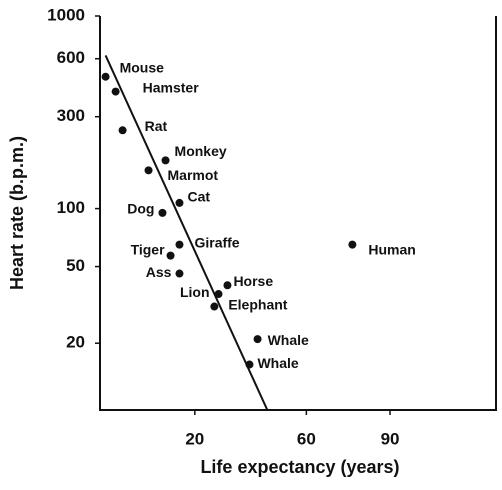 The height and width of the screenshot is (490, 502). Describe the element at coordinates (75, 265) in the screenshot. I see `y-tick-label: 50` at that location.